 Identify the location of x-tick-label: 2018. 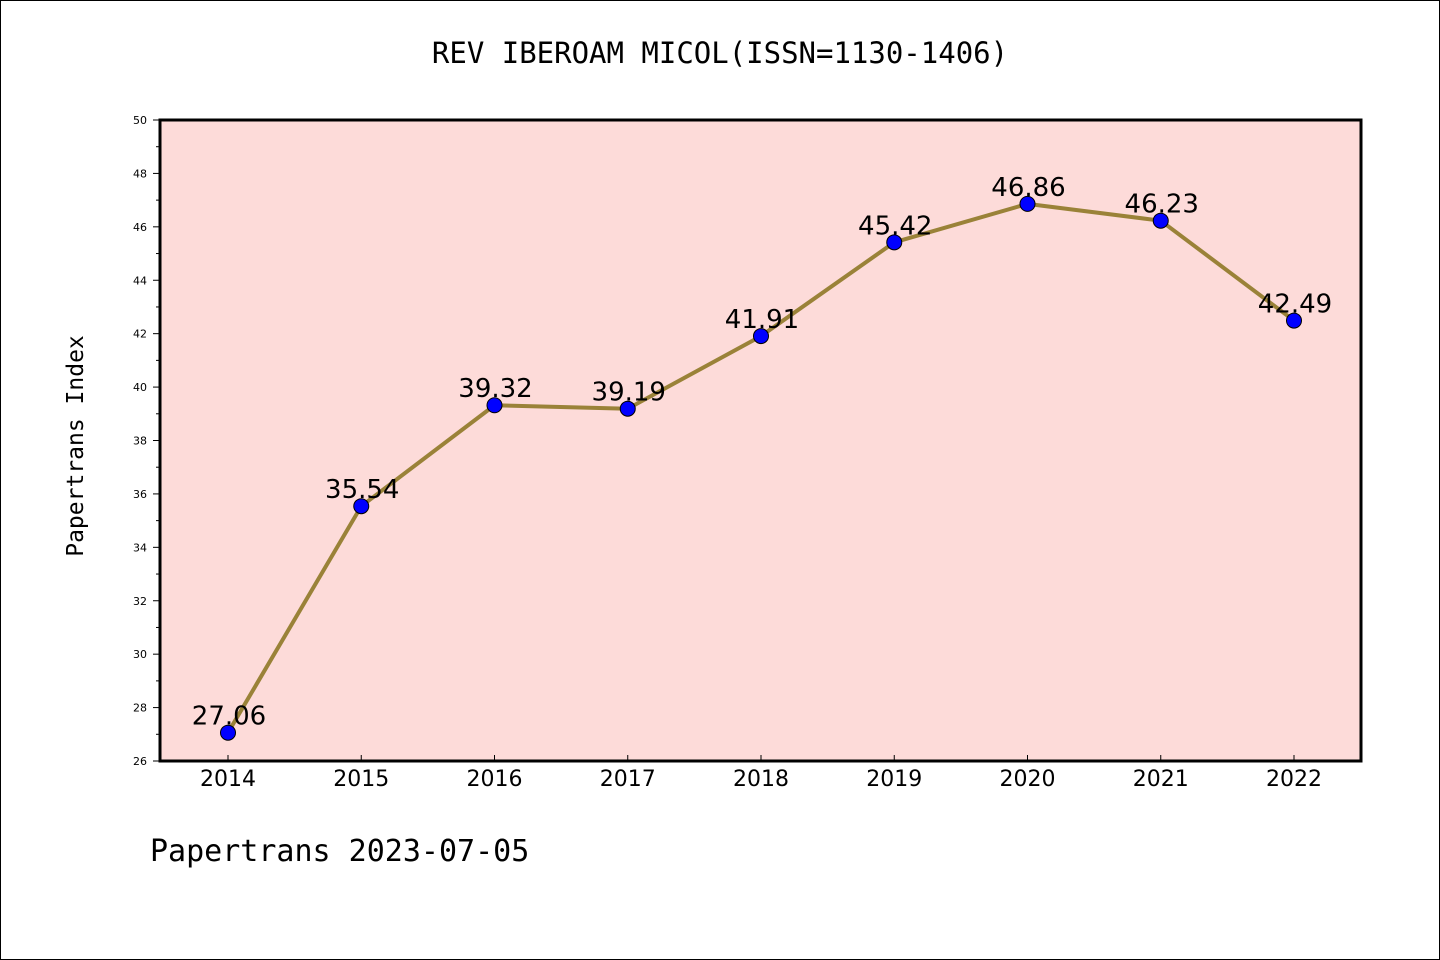
(761, 779).